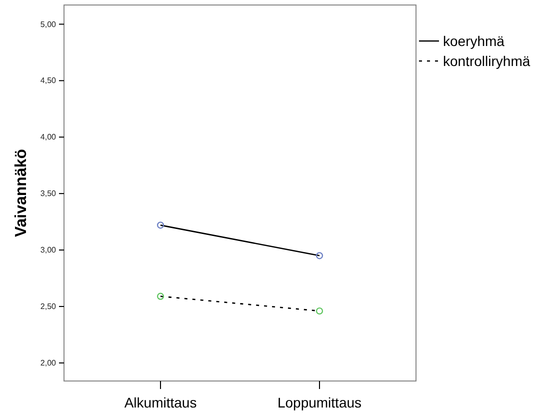  I want to click on y-tick-label: 2,00, so click(48, 363).